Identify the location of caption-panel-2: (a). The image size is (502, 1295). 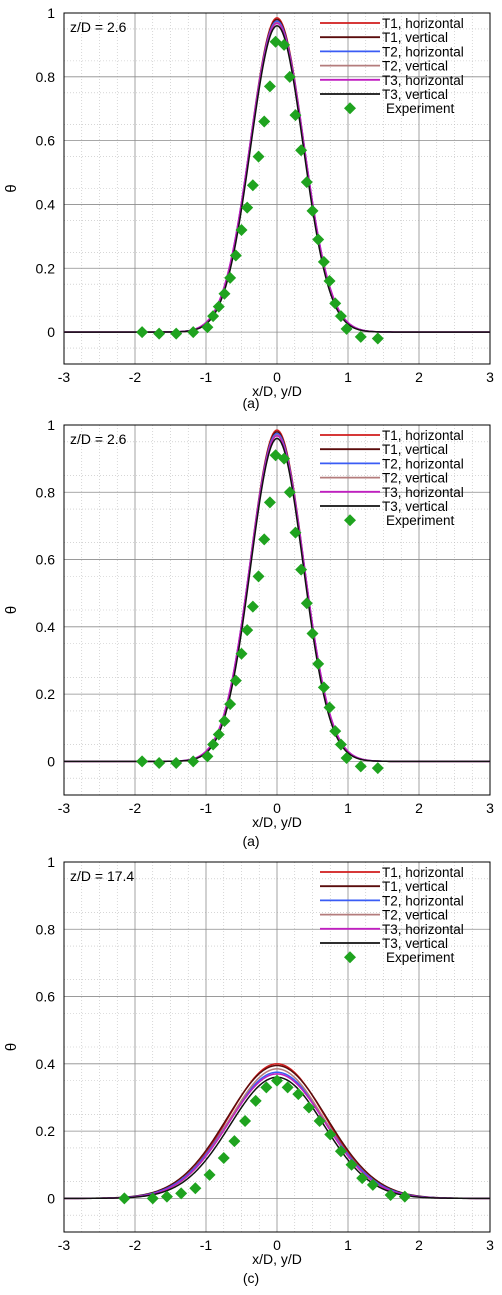
(251, 841).